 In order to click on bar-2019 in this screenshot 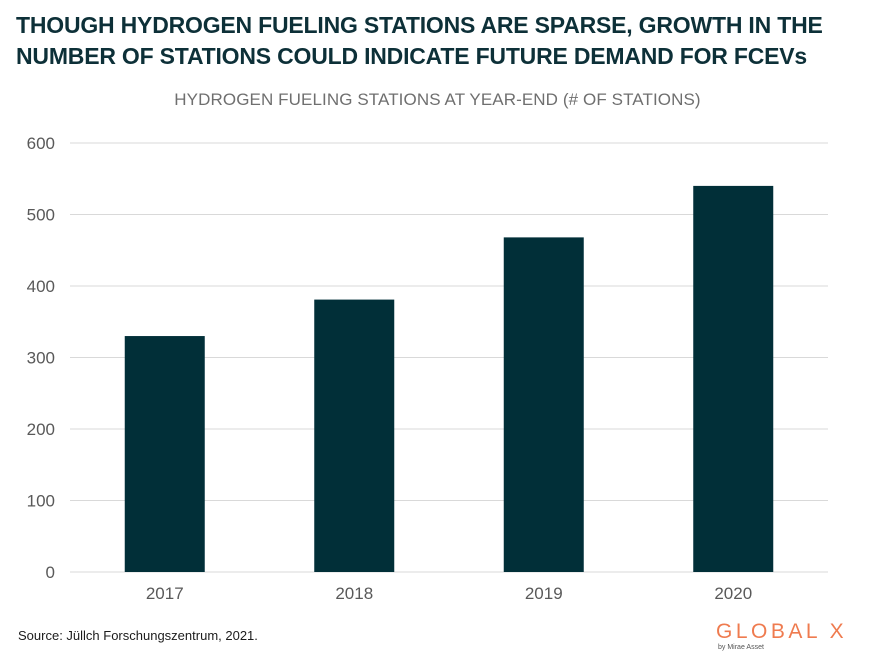, I will do `click(543, 404)`.